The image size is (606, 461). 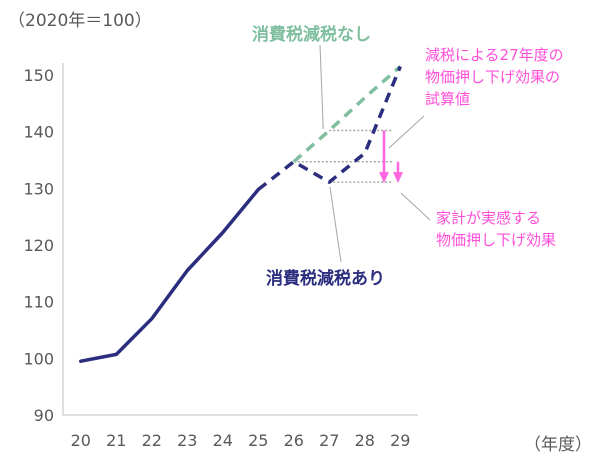 I want to click on label-household-effect: 家計が実感する 物価押し下げ効果, so click(x=496, y=229).